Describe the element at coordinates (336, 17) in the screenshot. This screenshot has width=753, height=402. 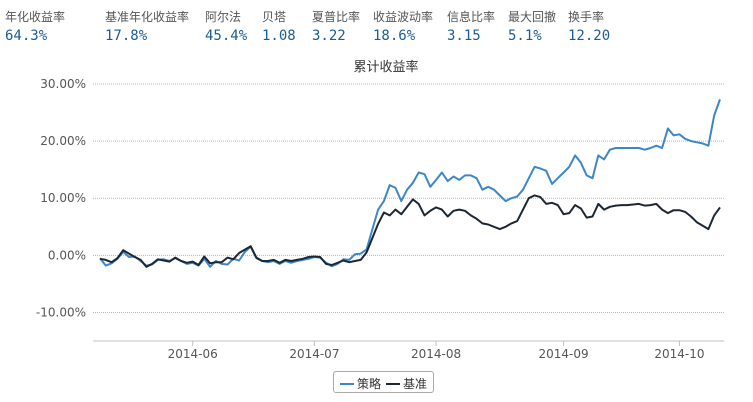
I see `metric-label: 夏普比率` at that location.